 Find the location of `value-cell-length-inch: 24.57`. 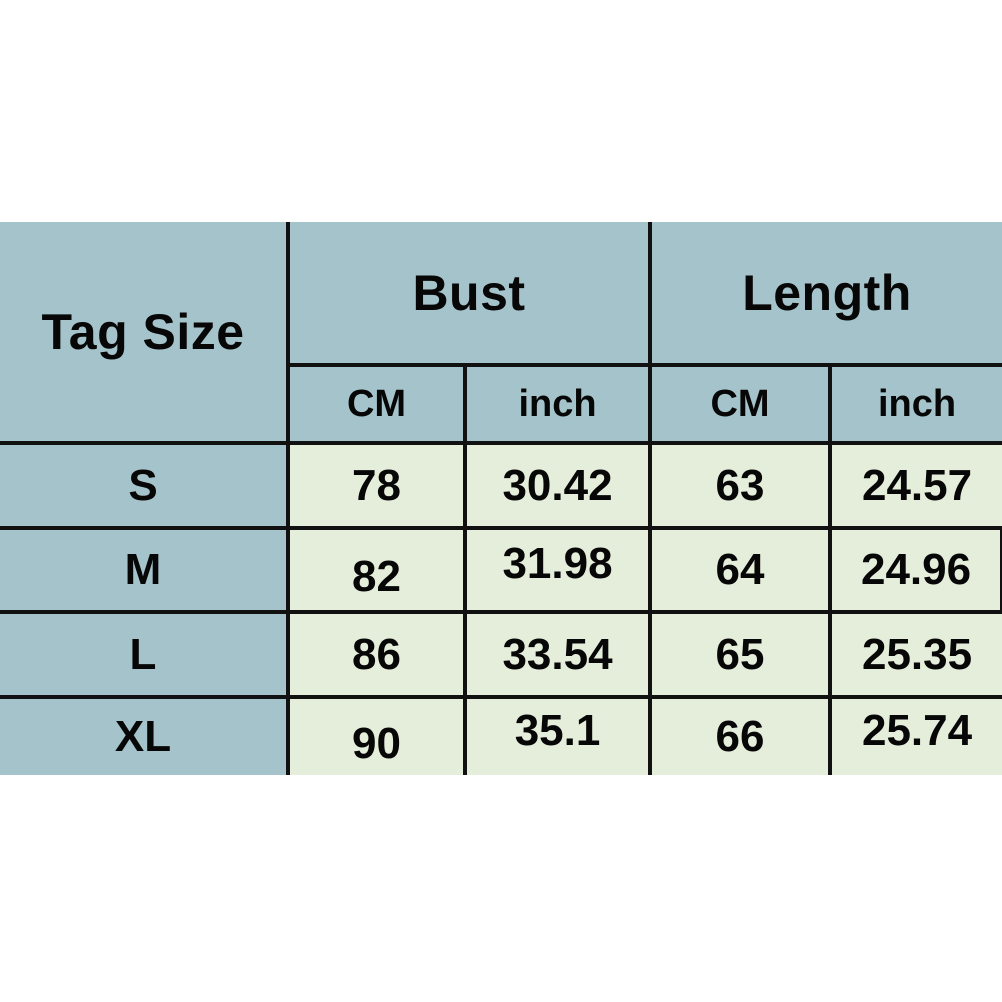

value-cell-length-inch: 24.57 is located at coordinates (915, 485).